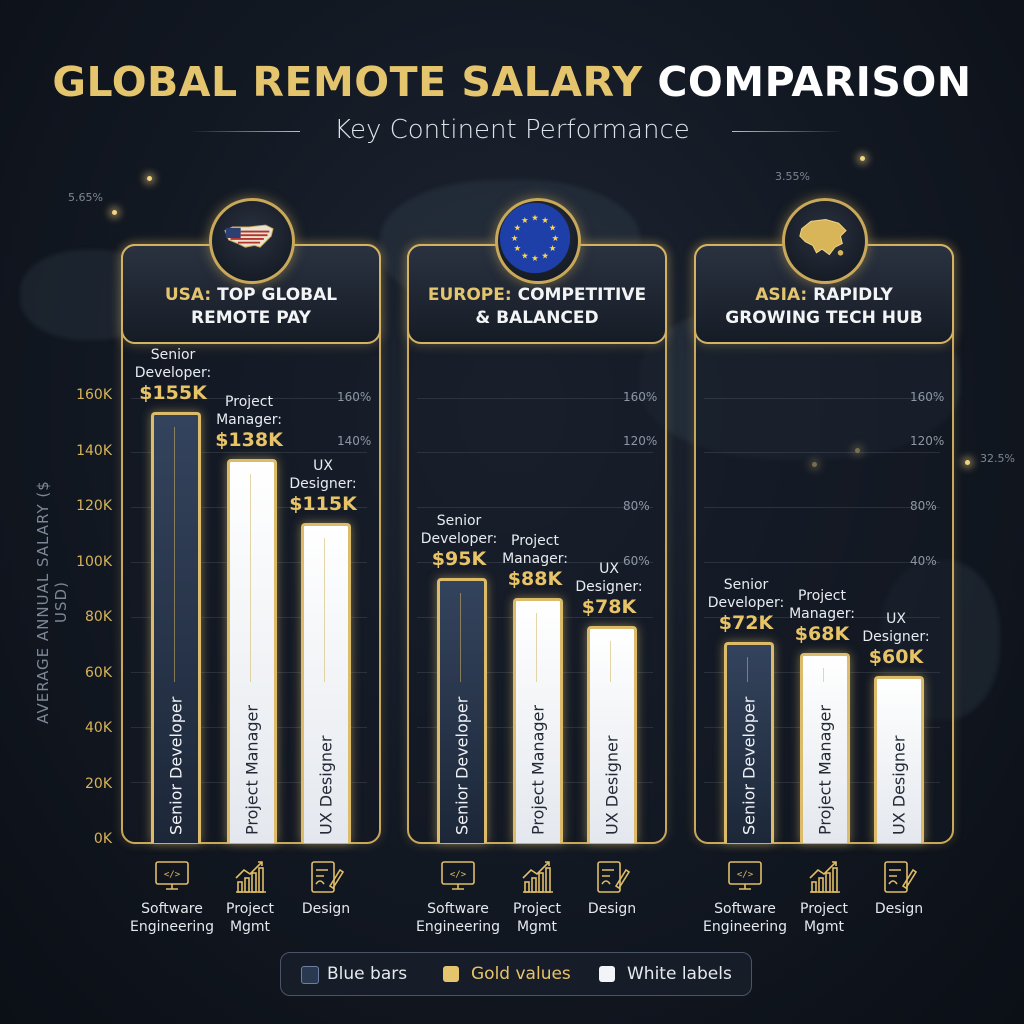 Image resolution: width=1024 pixels, height=1024 pixels. Describe the element at coordinates (781, 295) in the screenshot. I see `panel-title-accent: ASIA:` at that location.